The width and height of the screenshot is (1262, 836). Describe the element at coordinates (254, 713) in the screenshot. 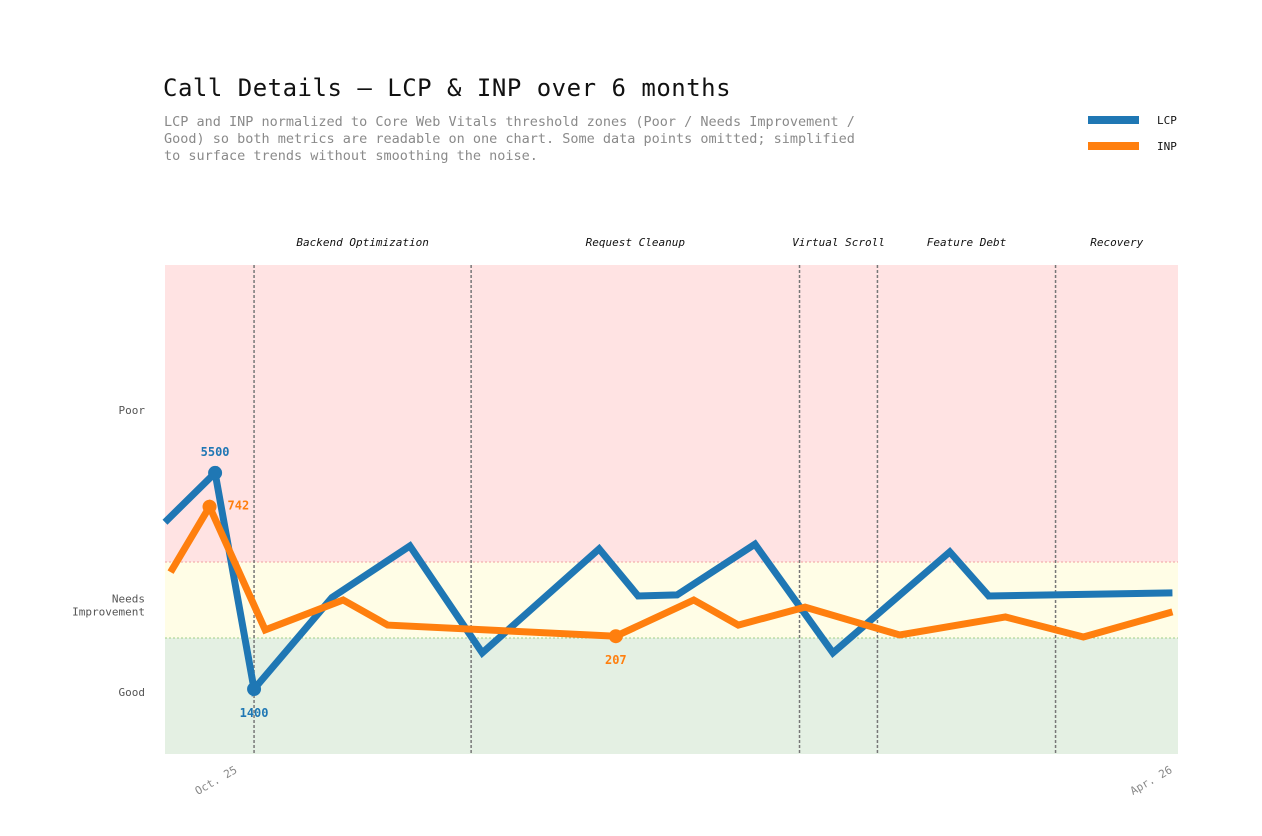

I see `lcp-data-label: 1400` at that location.